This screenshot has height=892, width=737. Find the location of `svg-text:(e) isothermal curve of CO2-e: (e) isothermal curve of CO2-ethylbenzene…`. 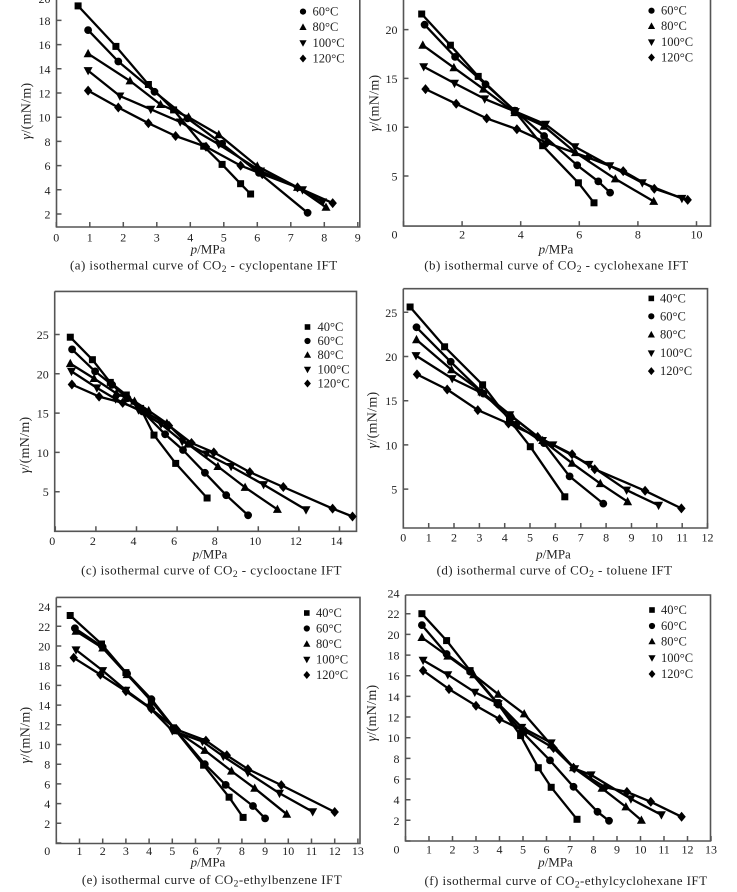

svg-text:(e) isothermal curve of CO2-e: (e) isothermal curve of CO2-ethylbenzene… is located at coordinates (212, 881).